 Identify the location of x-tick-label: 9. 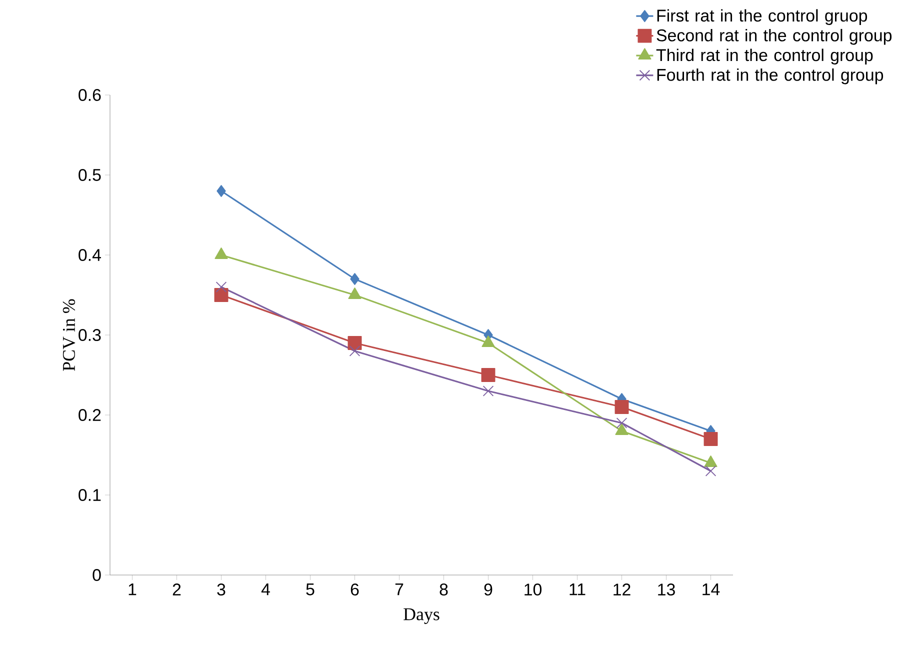
(488, 590).